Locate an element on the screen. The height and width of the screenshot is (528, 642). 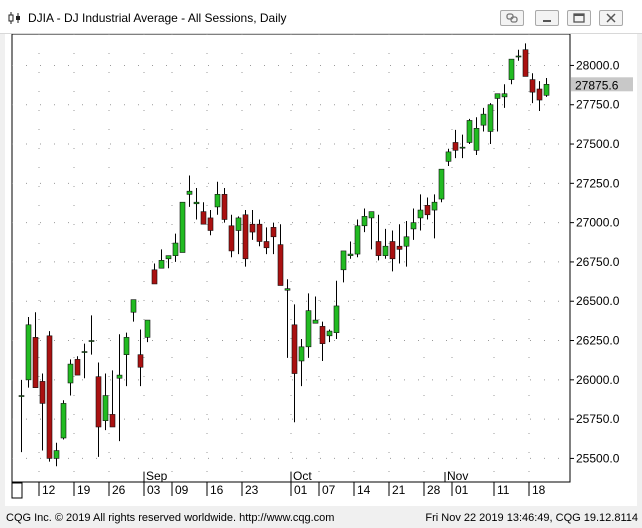
day-label: 16 is located at coordinates (217, 490).